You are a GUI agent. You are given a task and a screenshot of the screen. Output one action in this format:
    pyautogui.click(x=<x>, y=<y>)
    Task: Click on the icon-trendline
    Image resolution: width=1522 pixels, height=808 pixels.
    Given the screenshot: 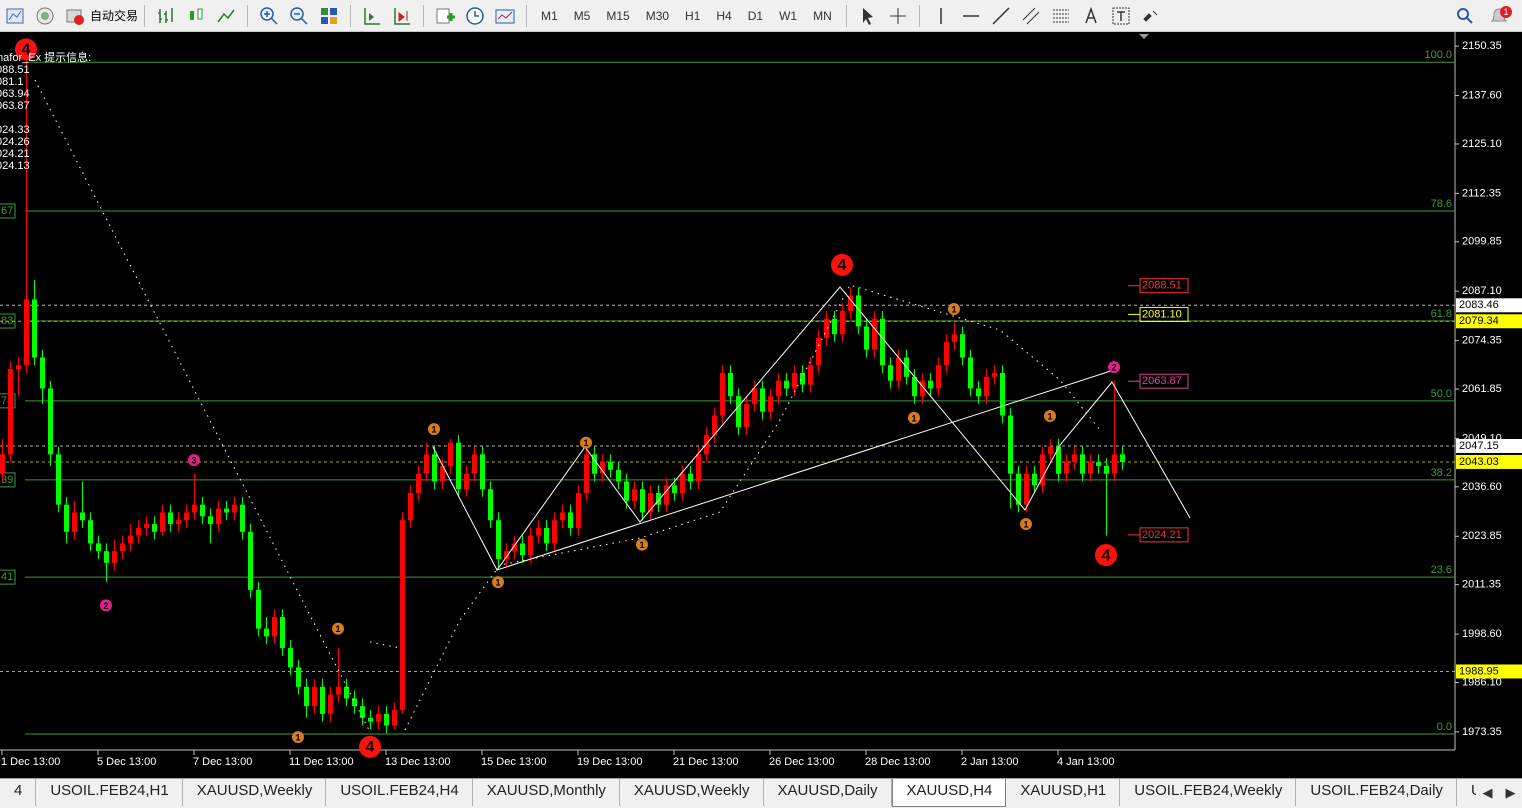 What is the action you would take?
    pyautogui.click(x=1001, y=16)
    